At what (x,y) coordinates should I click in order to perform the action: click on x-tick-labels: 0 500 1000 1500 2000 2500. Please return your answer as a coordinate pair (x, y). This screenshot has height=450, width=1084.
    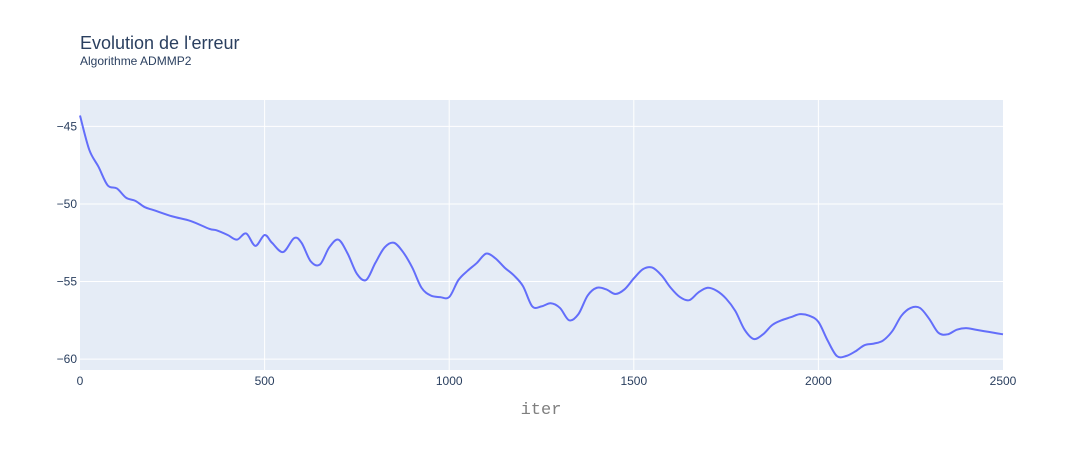
    Looking at the image, I should click on (547, 381).